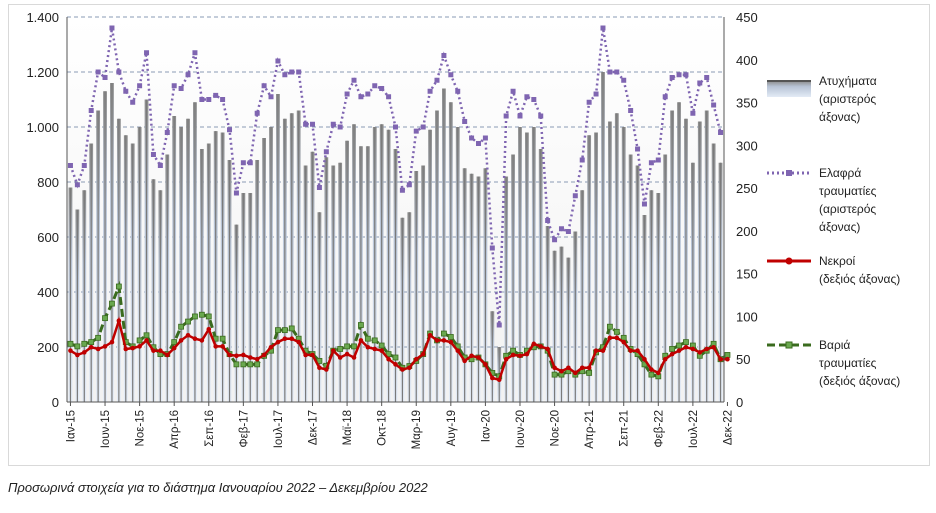 The image size is (936, 513). What do you see at coordinates (694, 429) in the screenshot?
I see `x-tick-label-18: Ιουλ-22` at bounding box center [694, 429].